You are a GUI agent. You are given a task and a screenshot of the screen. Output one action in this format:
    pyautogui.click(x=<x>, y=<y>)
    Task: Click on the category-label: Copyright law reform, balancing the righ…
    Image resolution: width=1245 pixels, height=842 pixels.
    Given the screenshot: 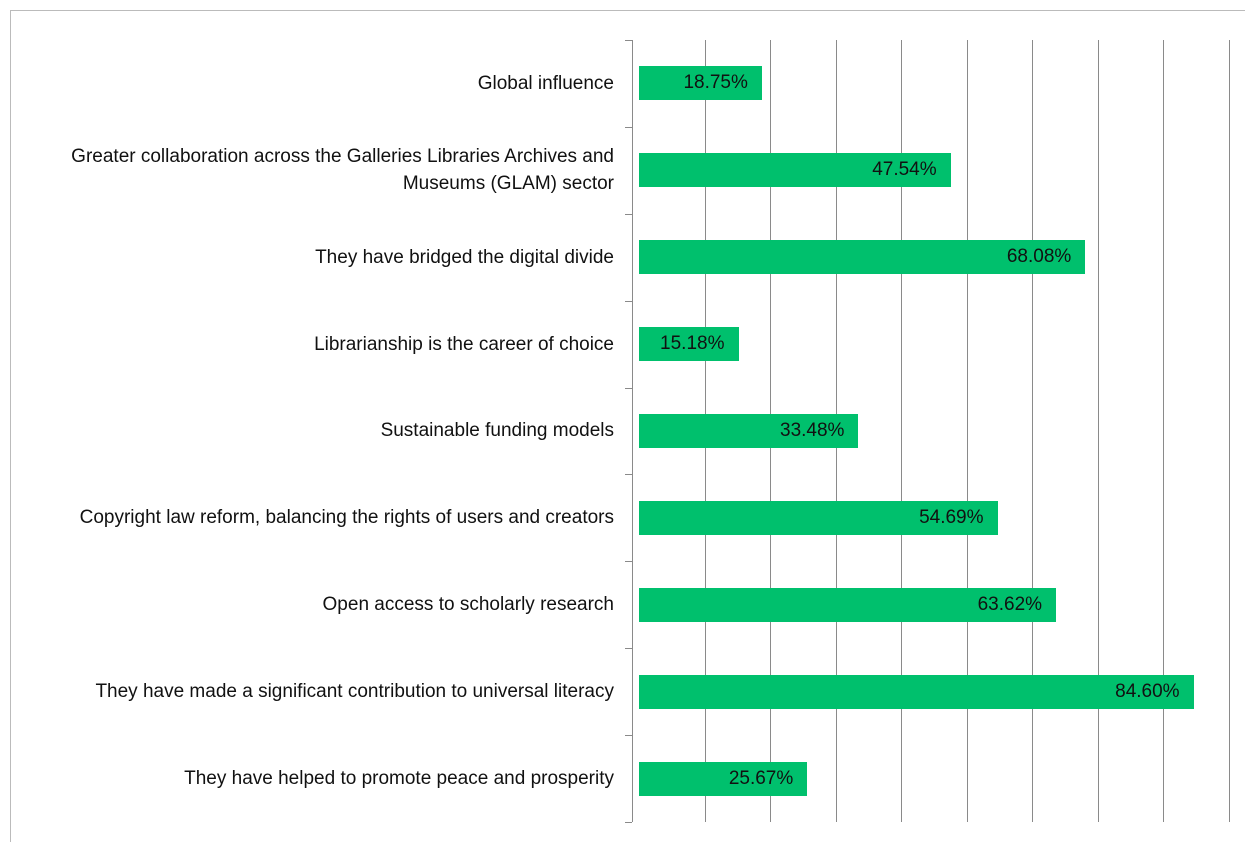 What is the action you would take?
    pyautogui.click(x=346, y=518)
    